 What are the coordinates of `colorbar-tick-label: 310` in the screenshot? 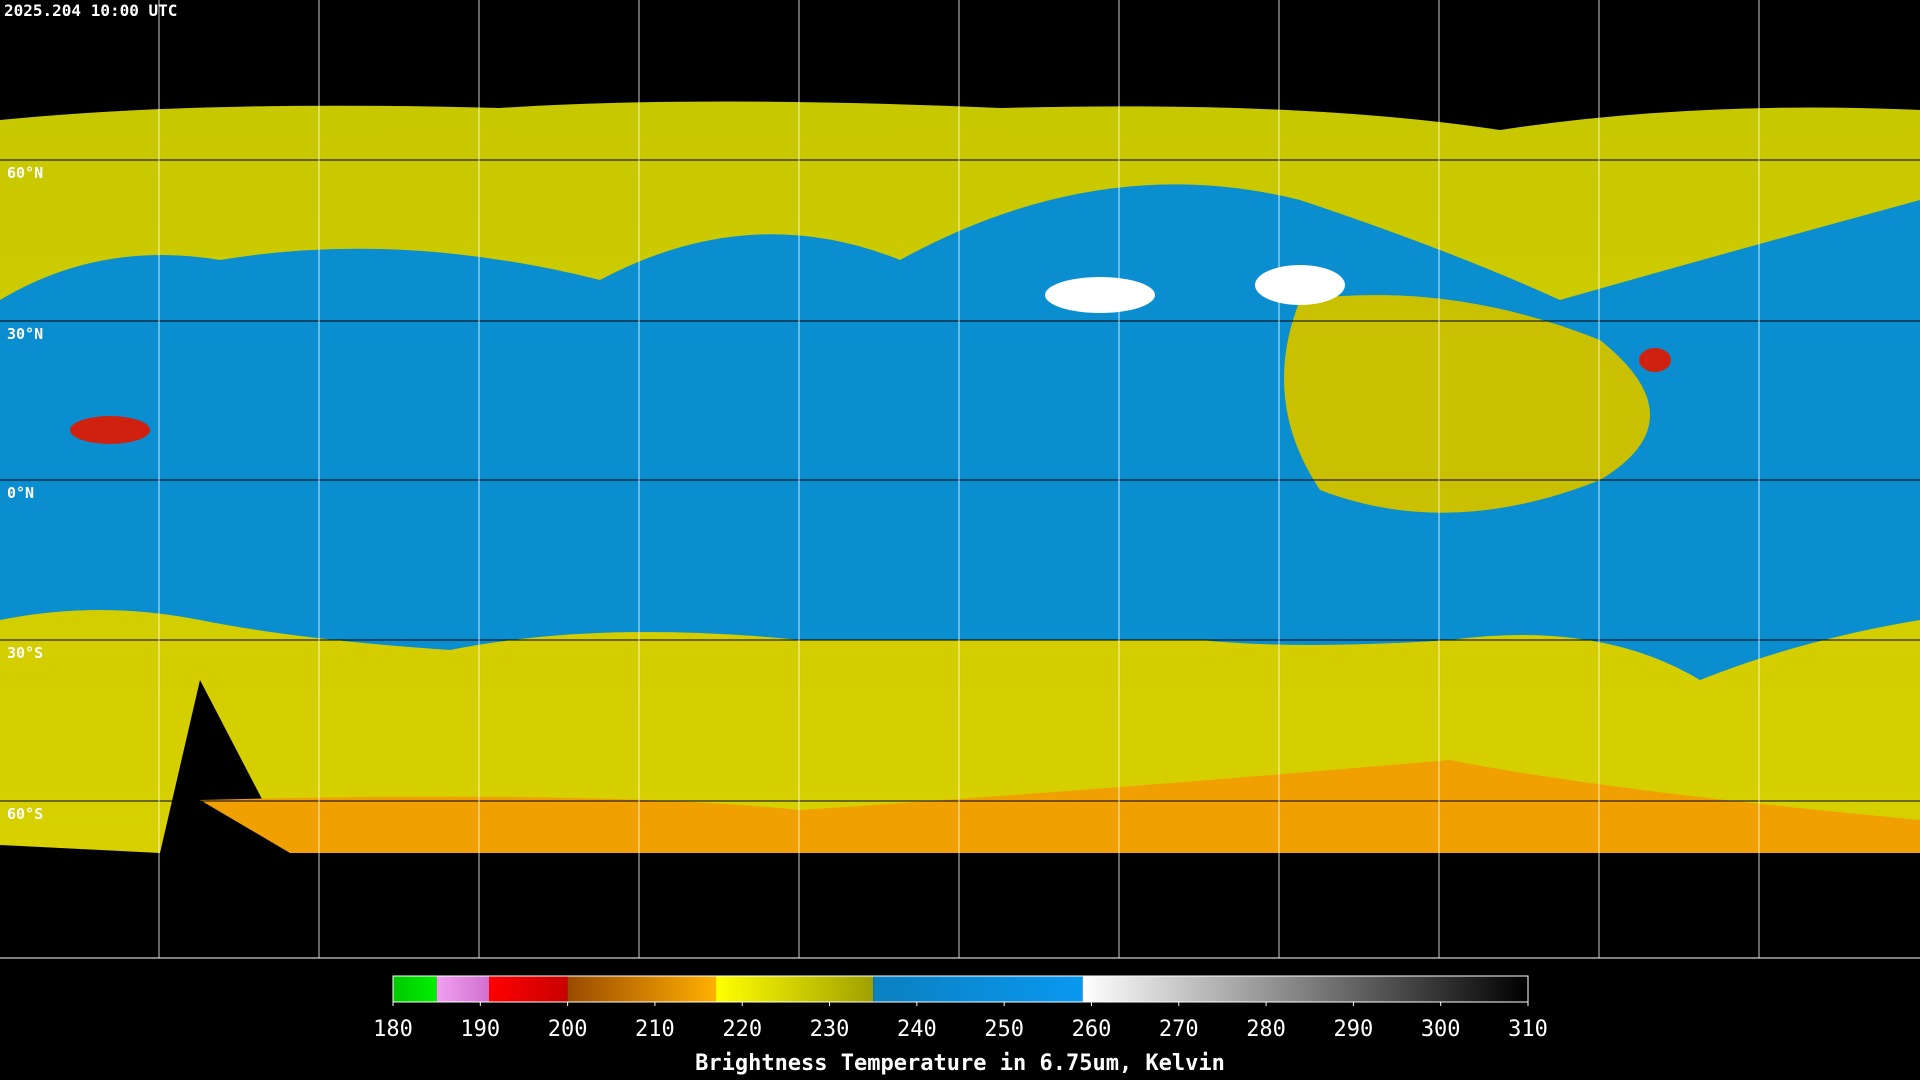 It's located at (1528, 1029).